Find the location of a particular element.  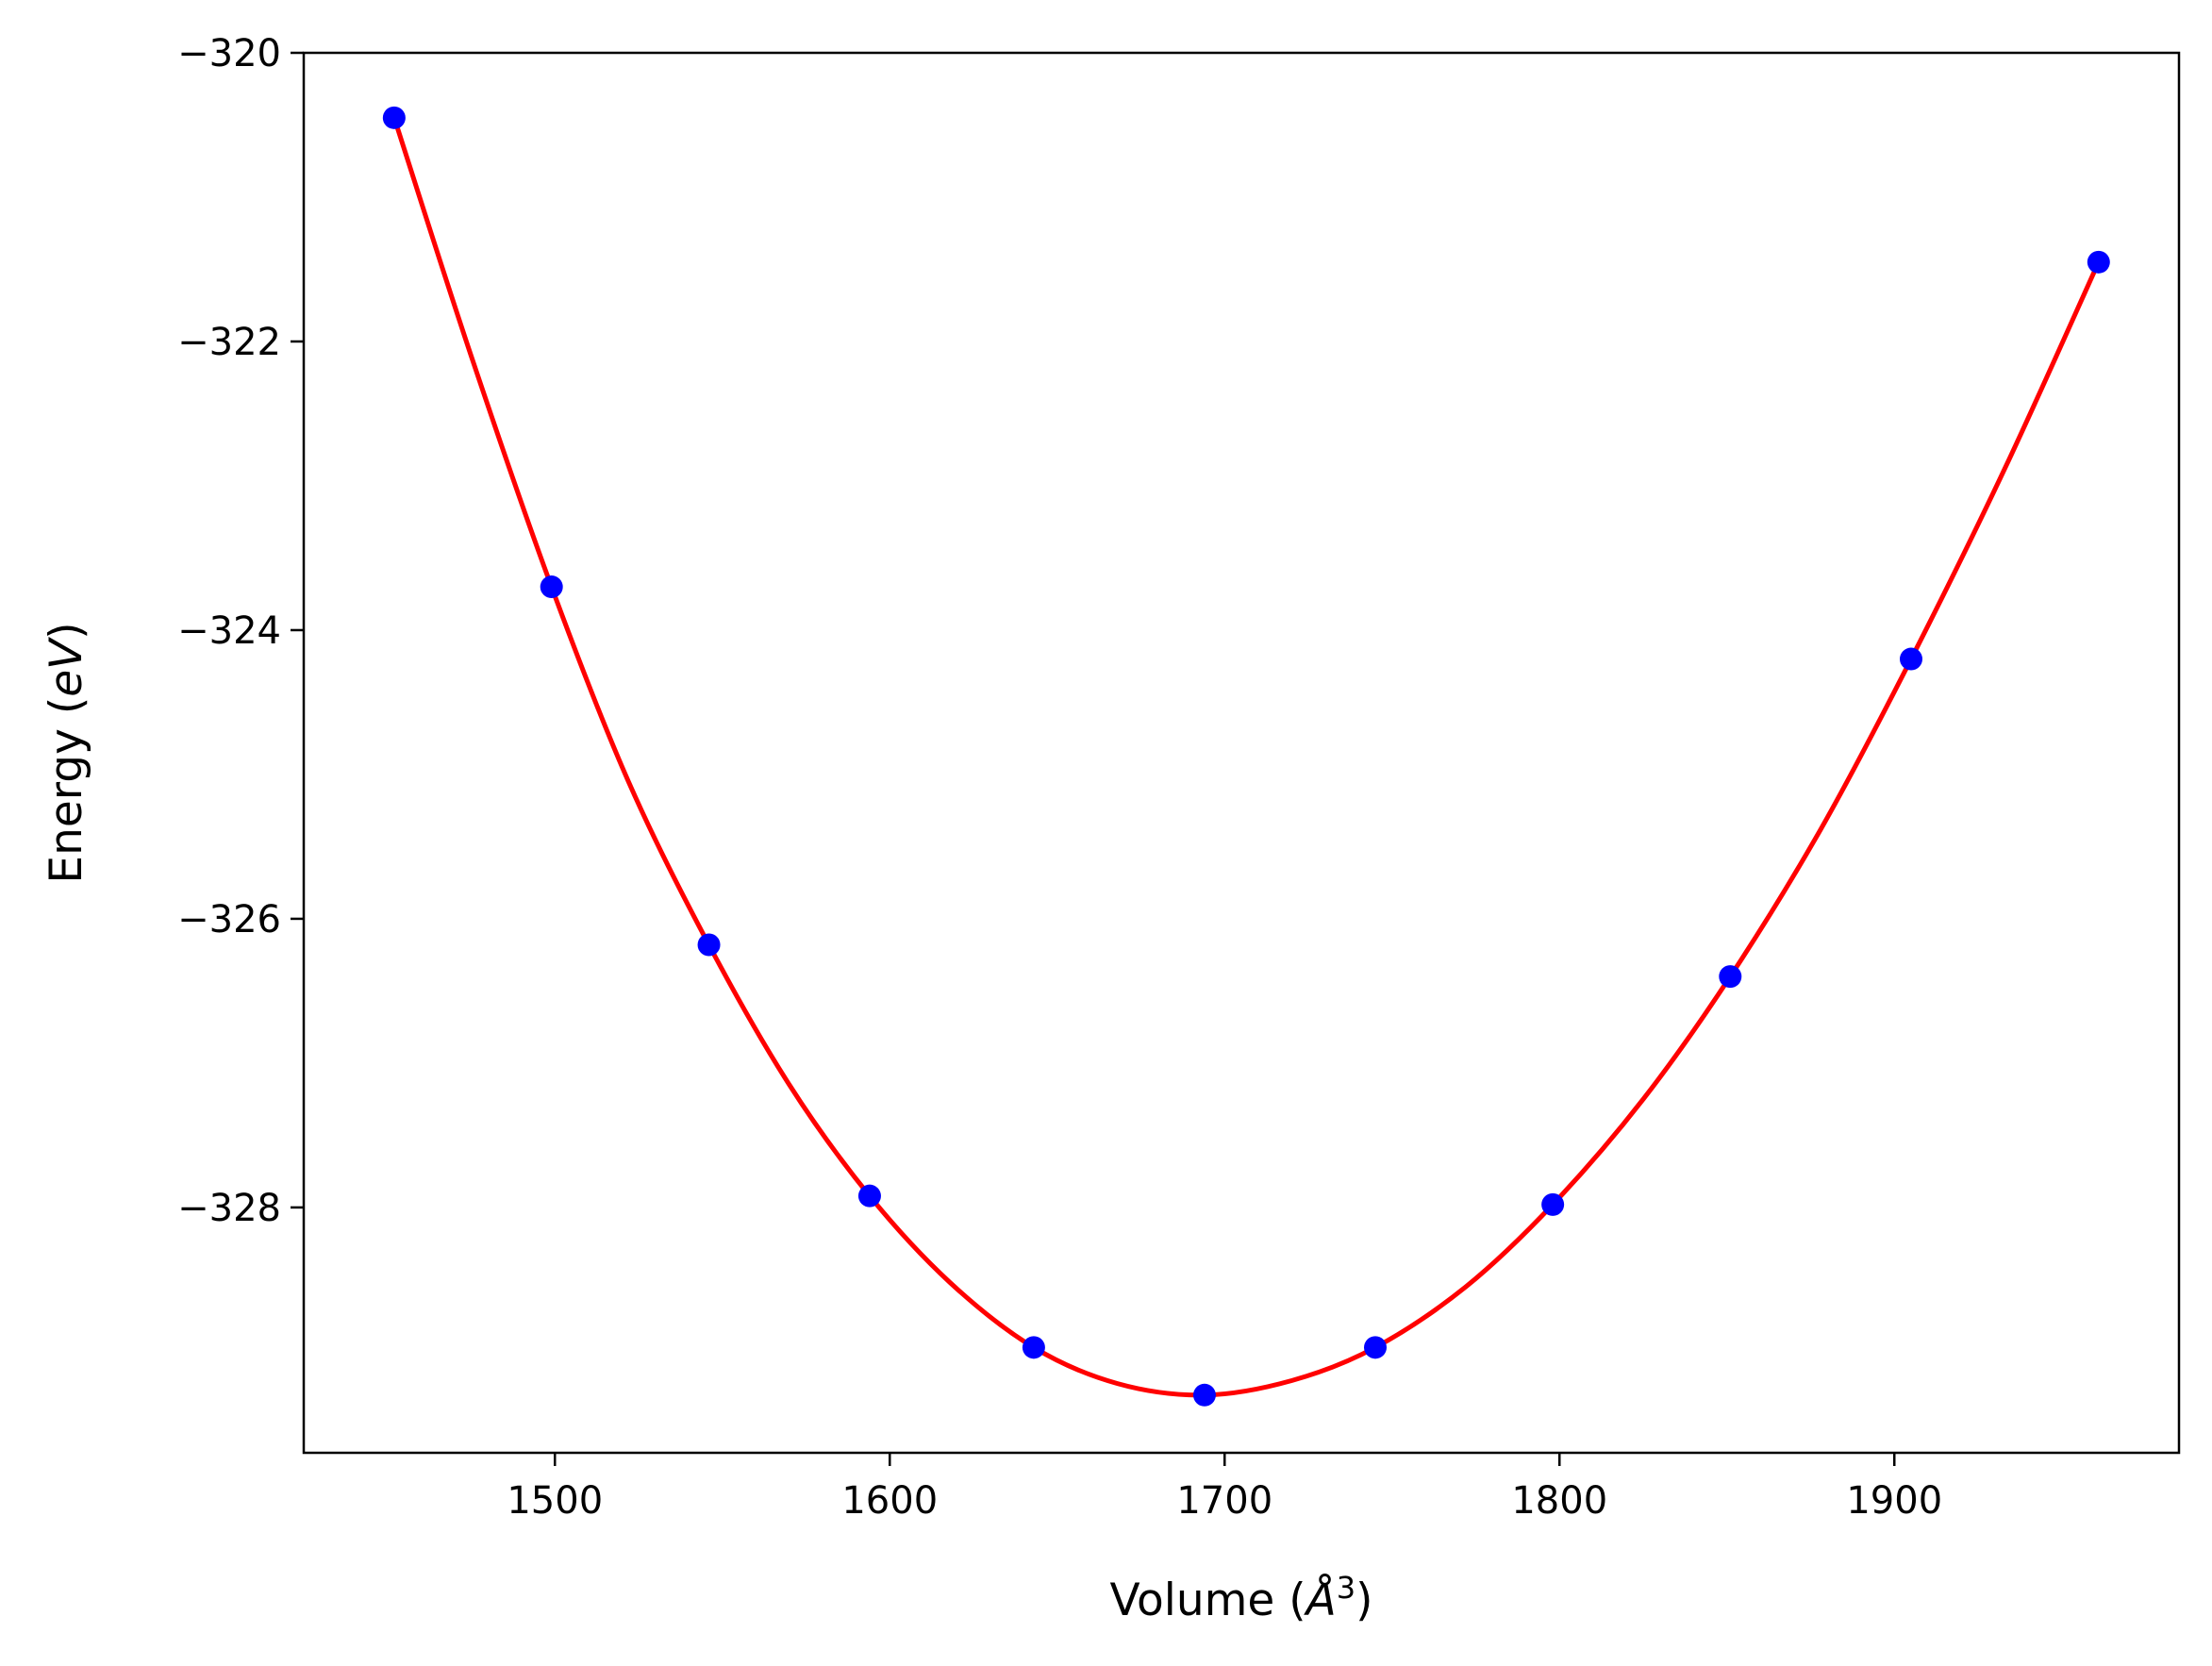

y-tick-label: −326 is located at coordinates (229, 919).